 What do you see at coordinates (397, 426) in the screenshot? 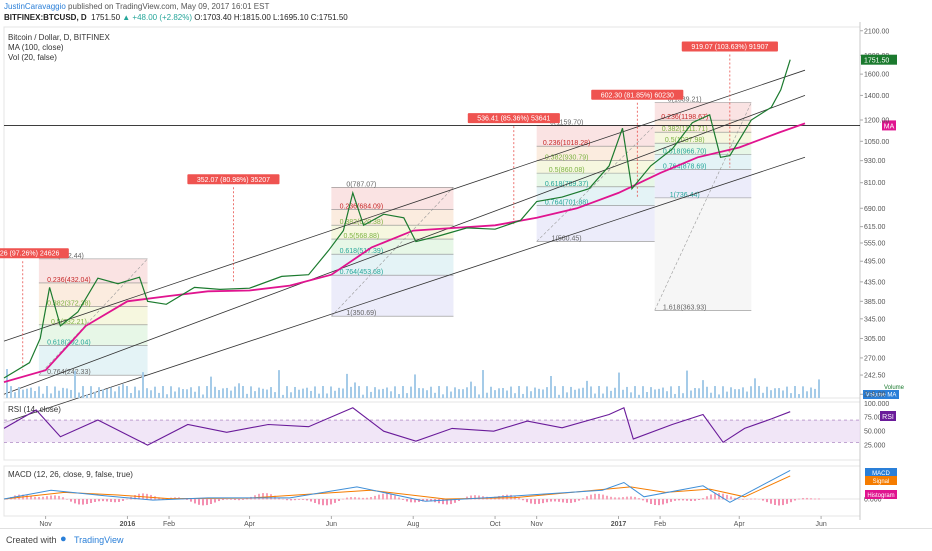
I see `rsi-line` at bounding box center [397, 426].